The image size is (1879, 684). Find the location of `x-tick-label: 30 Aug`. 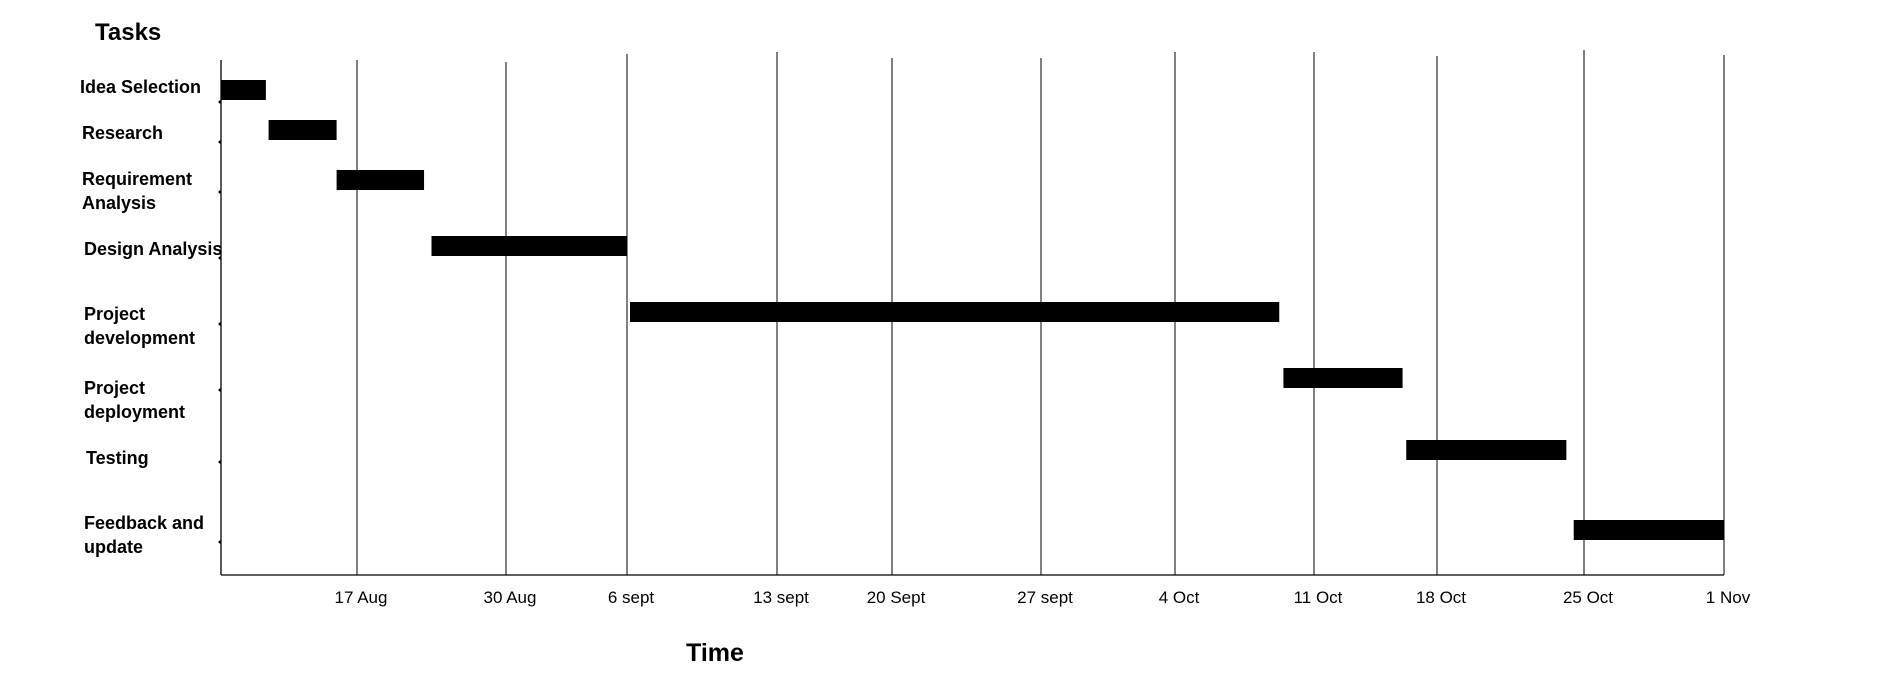

x-tick-label: 30 Aug is located at coordinates (510, 597).